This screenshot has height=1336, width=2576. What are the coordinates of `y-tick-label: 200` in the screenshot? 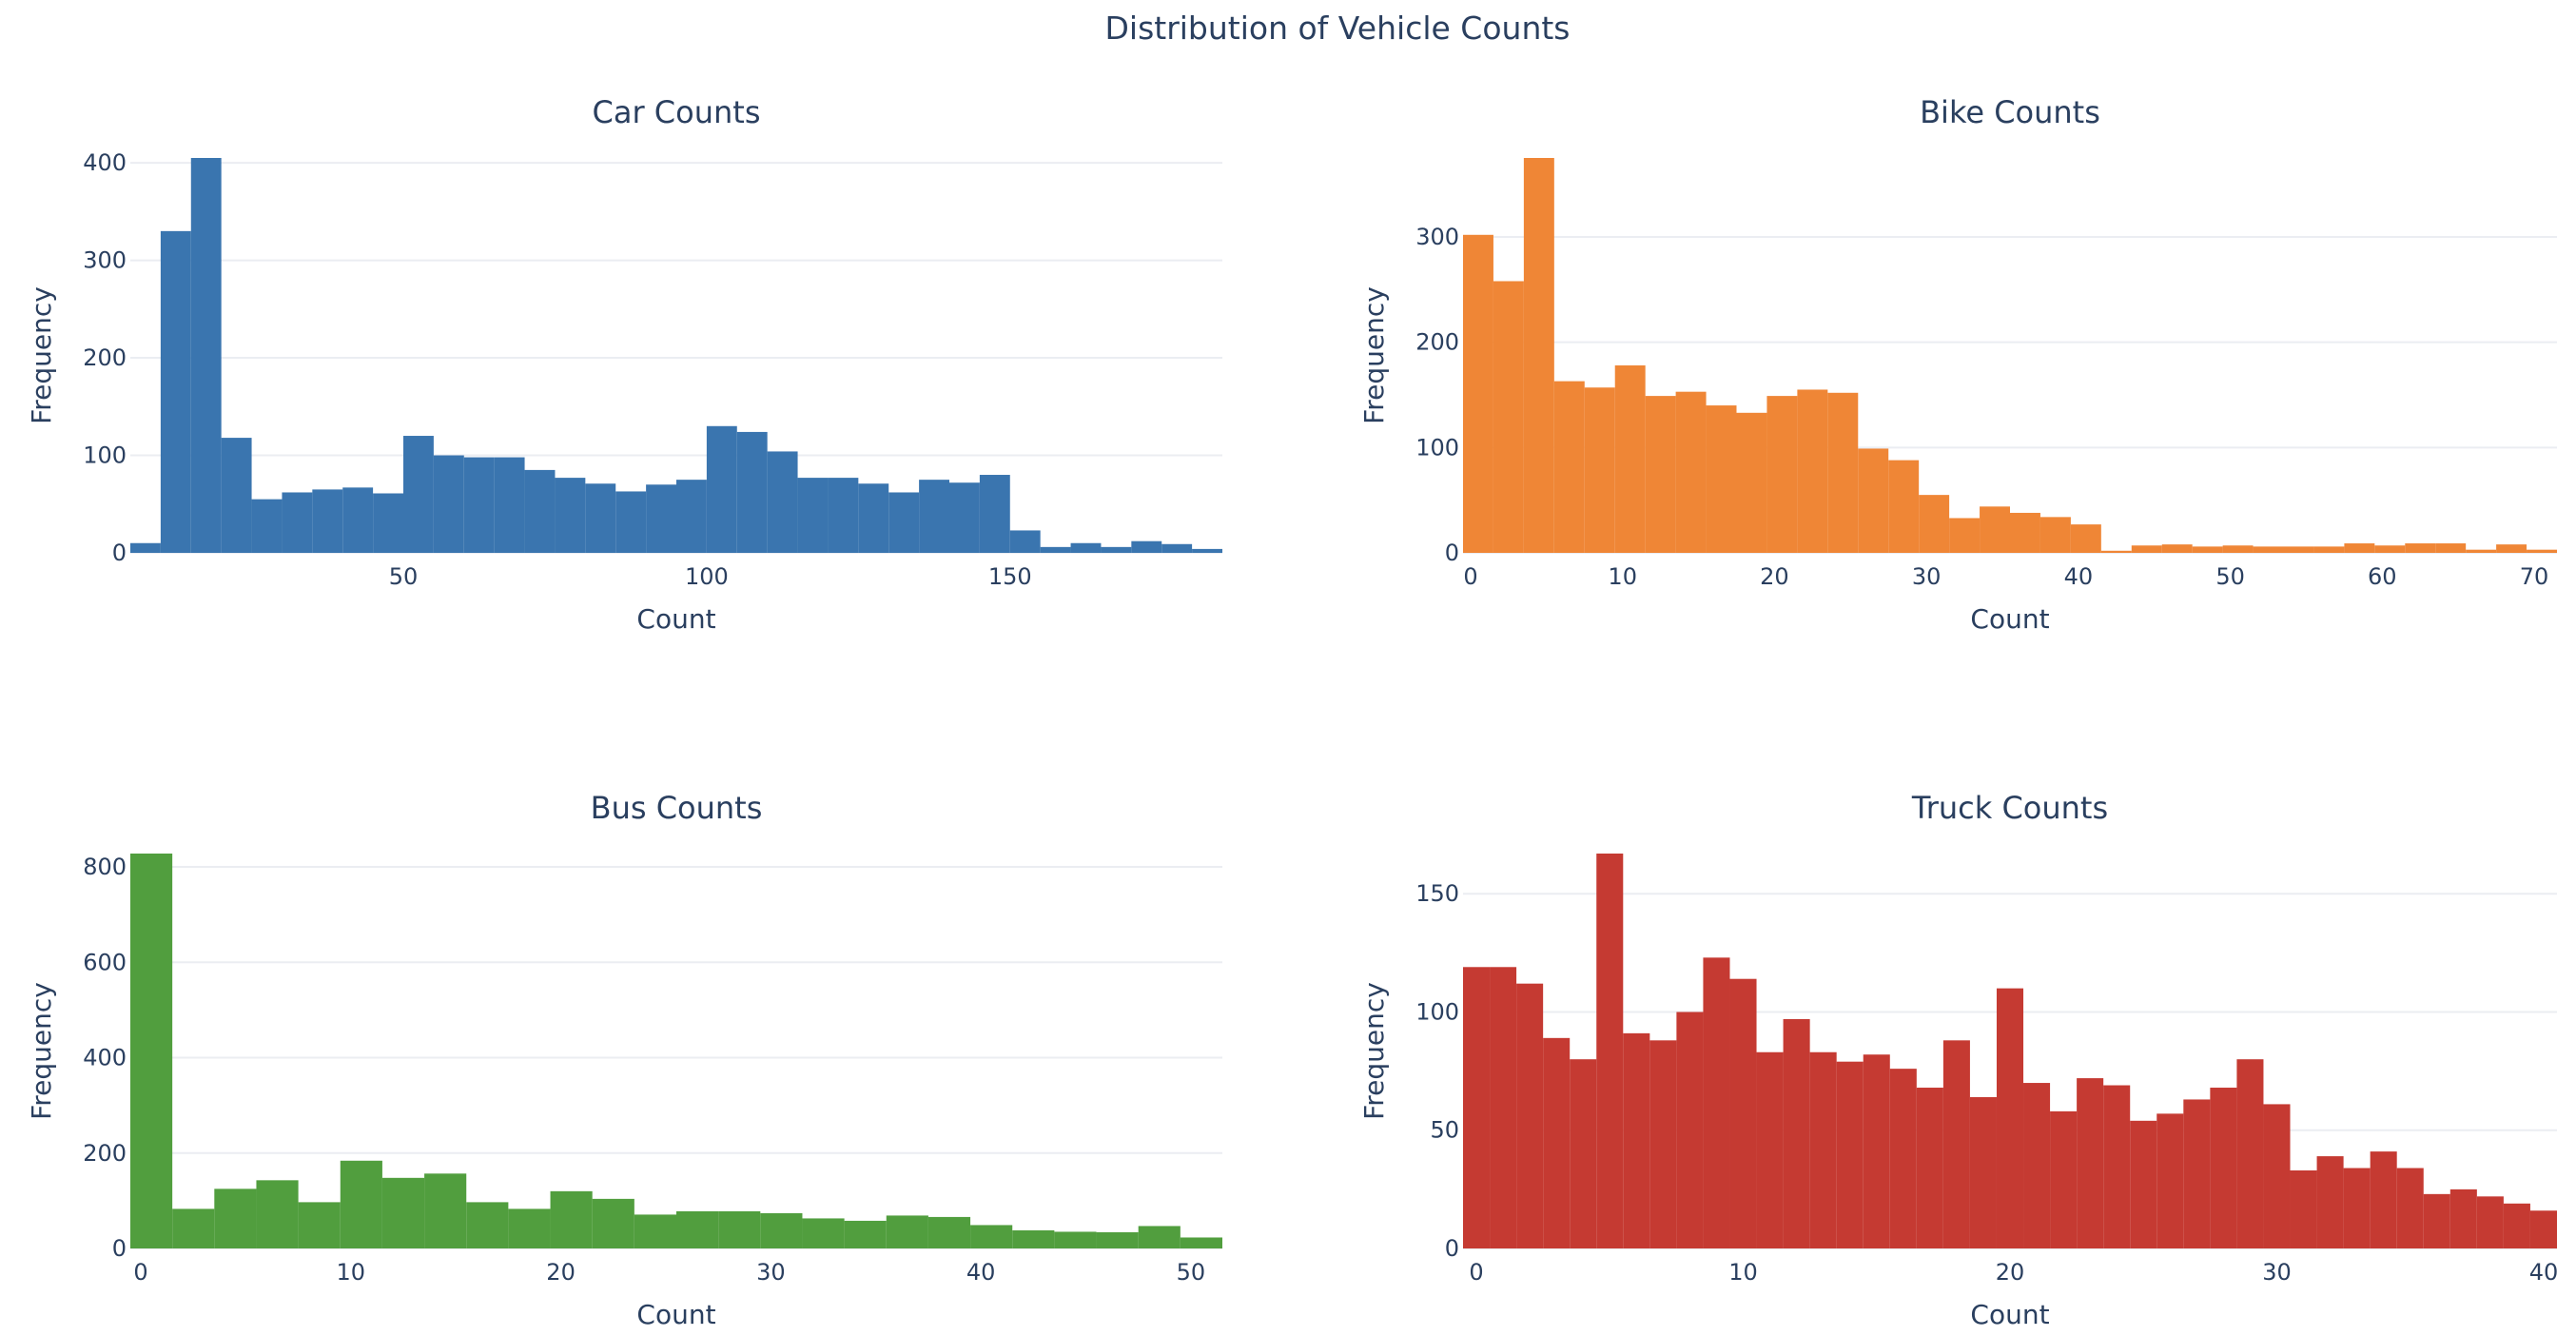 It's located at (1437, 342).